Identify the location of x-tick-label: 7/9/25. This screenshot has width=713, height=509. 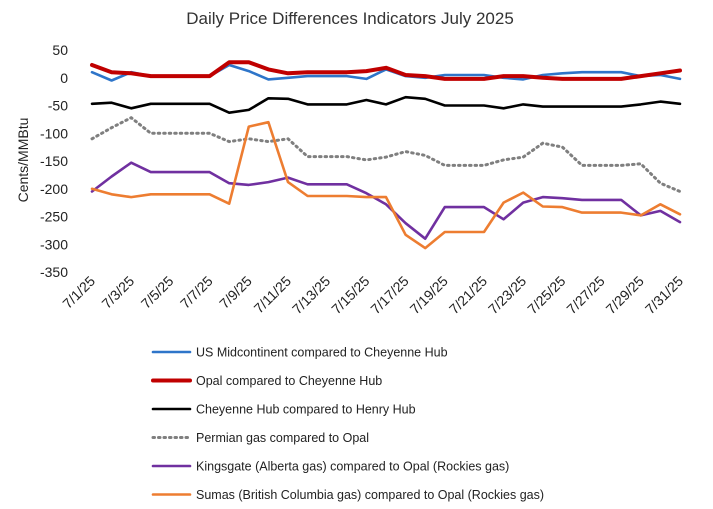
(235, 292).